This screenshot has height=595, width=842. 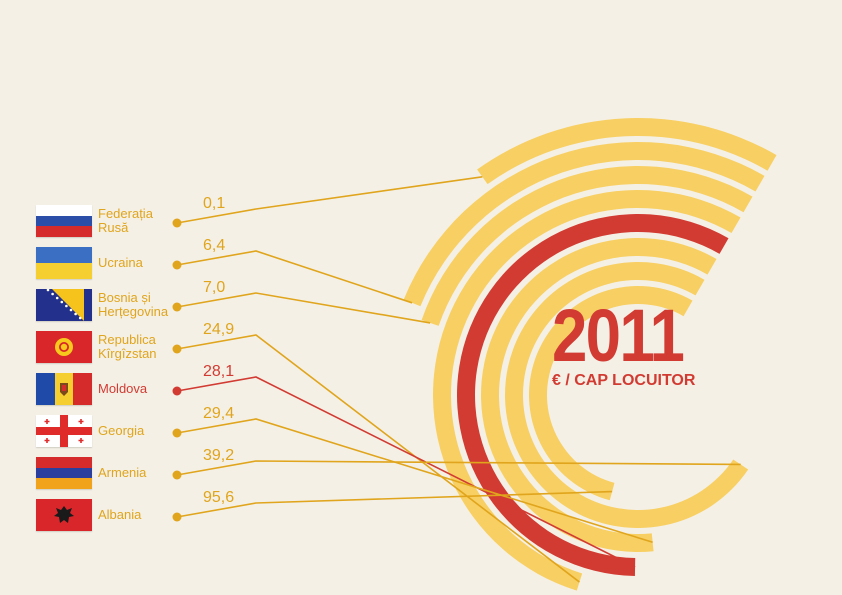 What do you see at coordinates (219, 497) in the screenshot?
I see `value-label: 95,6` at bounding box center [219, 497].